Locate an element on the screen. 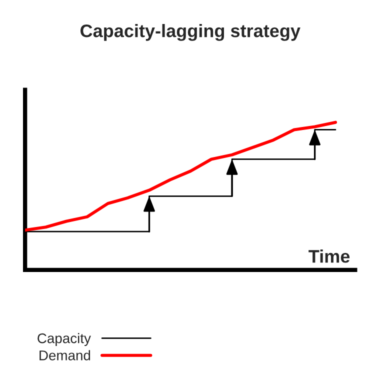  x-axis-title: Time is located at coordinates (329, 256).